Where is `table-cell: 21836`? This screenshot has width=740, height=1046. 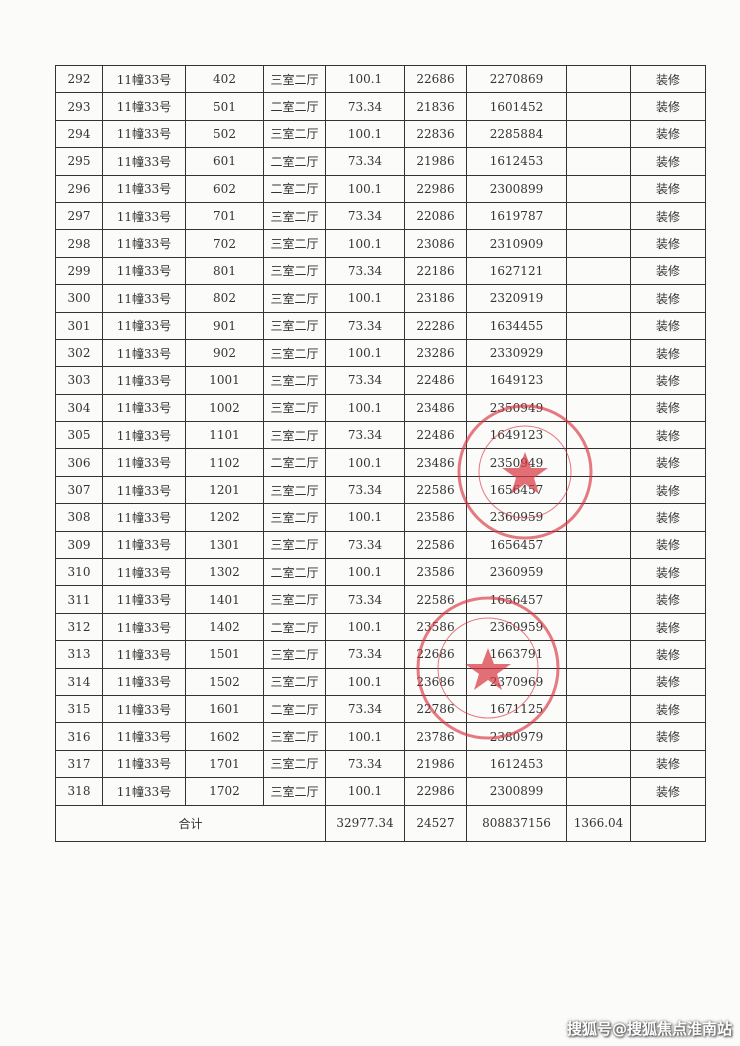 table-cell: 21836 is located at coordinates (435, 106).